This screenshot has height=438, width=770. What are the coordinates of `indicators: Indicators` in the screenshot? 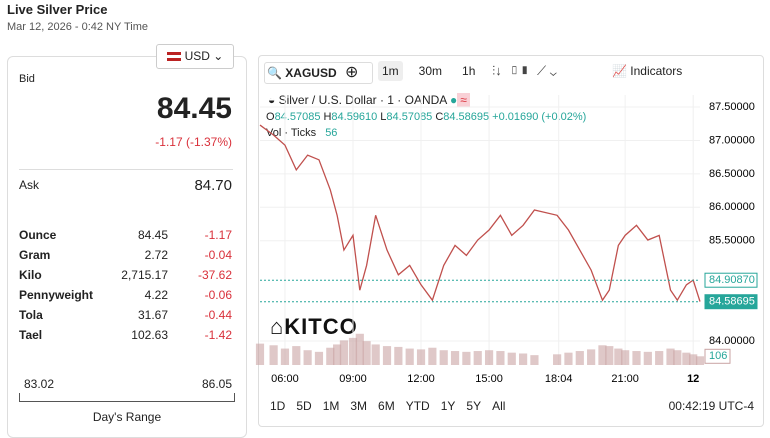 It's located at (656, 71).